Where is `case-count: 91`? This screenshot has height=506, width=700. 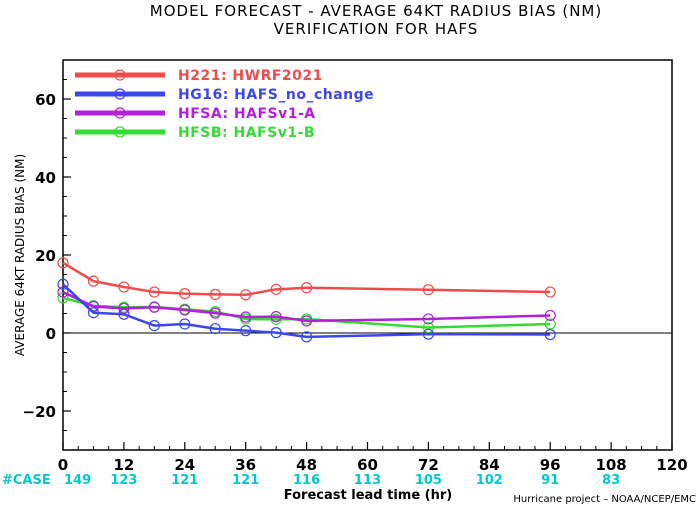
case-count: 91 is located at coordinates (550, 480).